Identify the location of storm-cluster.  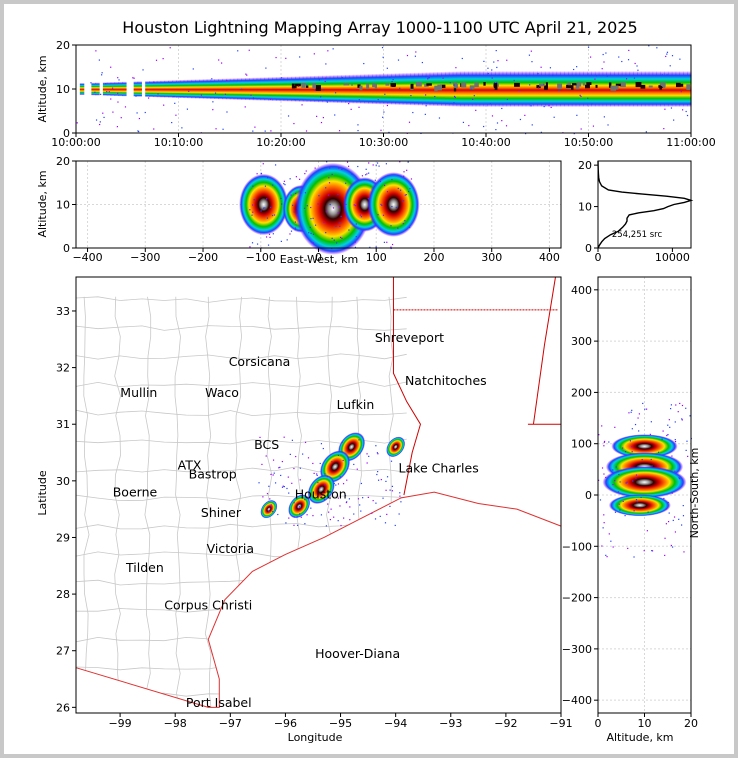
(321, 489).